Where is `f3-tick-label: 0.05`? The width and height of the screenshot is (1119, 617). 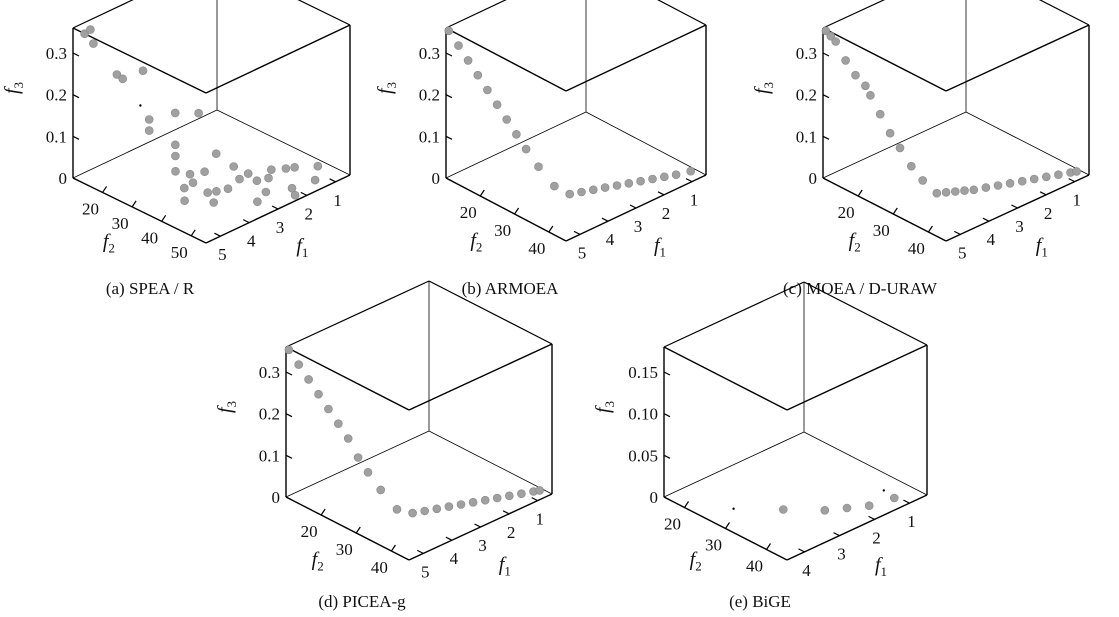 f3-tick-label: 0.05 is located at coordinates (643, 455).